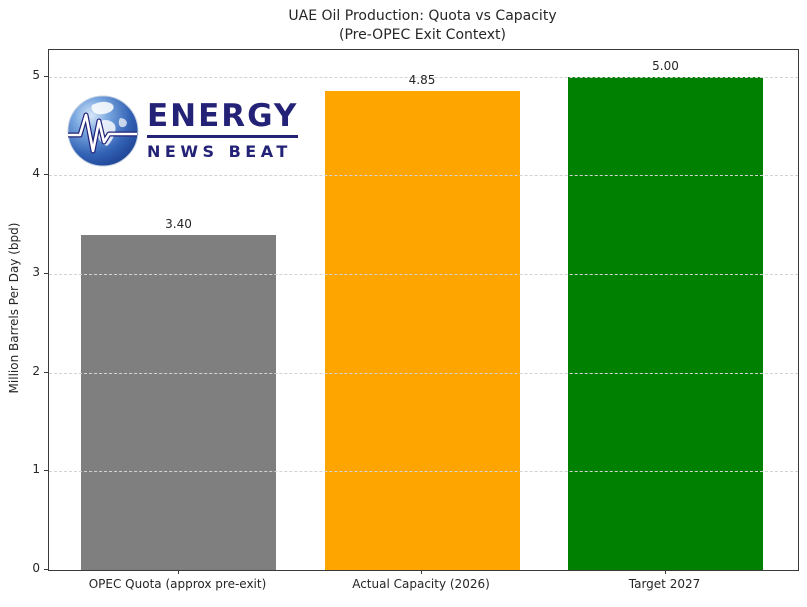  I want to click on chart-title-line1: UAE Oil Production: Quota vs Capacity, so click(422, 16).